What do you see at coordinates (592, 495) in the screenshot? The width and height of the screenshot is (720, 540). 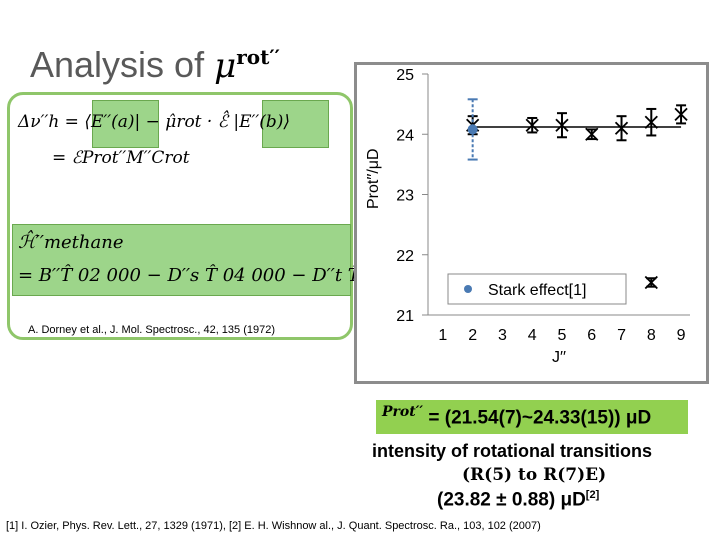 I see `intensity-ref: [2]` at bounding box center [592, 495].